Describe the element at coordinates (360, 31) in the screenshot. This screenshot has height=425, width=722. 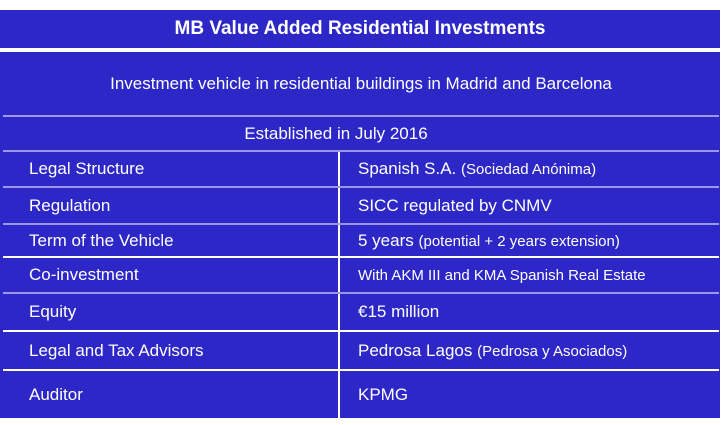
I see `table-title: MB Value Added Residential Investments` at that location.